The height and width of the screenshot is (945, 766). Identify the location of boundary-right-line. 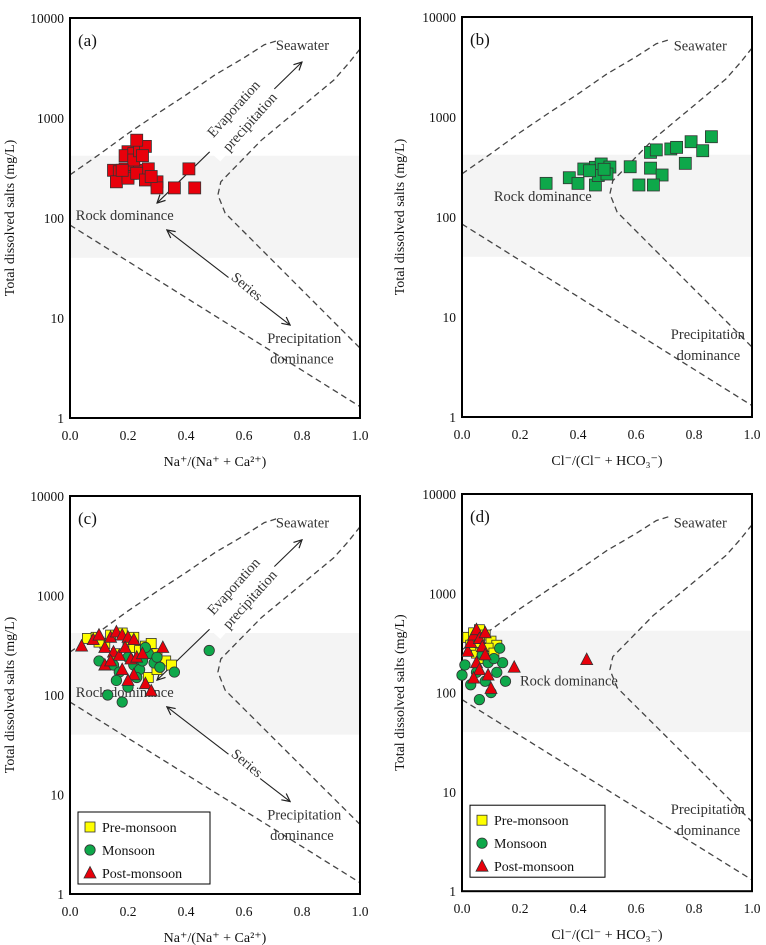
(681, 673).